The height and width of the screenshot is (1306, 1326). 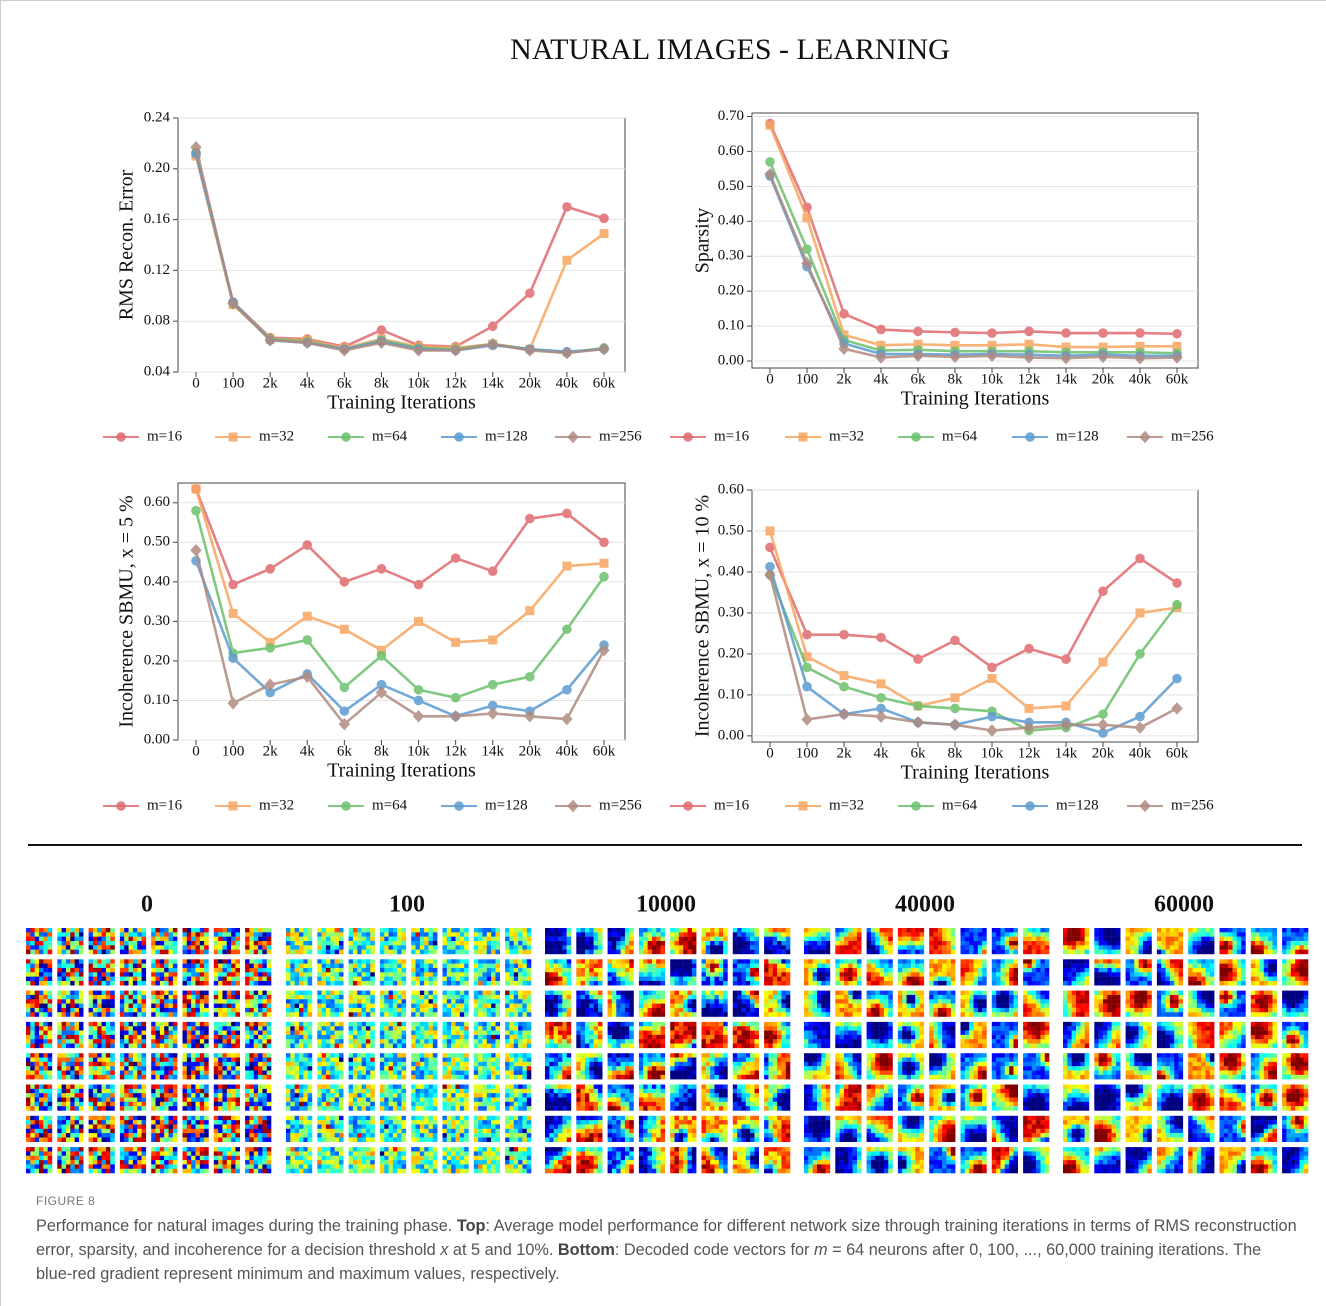 I want to click on series-line, so click(x=399, y=537).